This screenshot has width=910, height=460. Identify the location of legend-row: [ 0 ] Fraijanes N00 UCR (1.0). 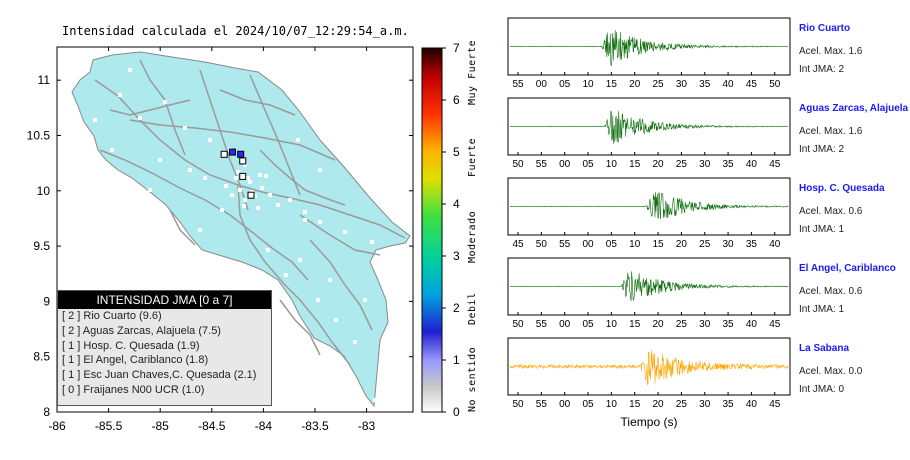
(133, 389).